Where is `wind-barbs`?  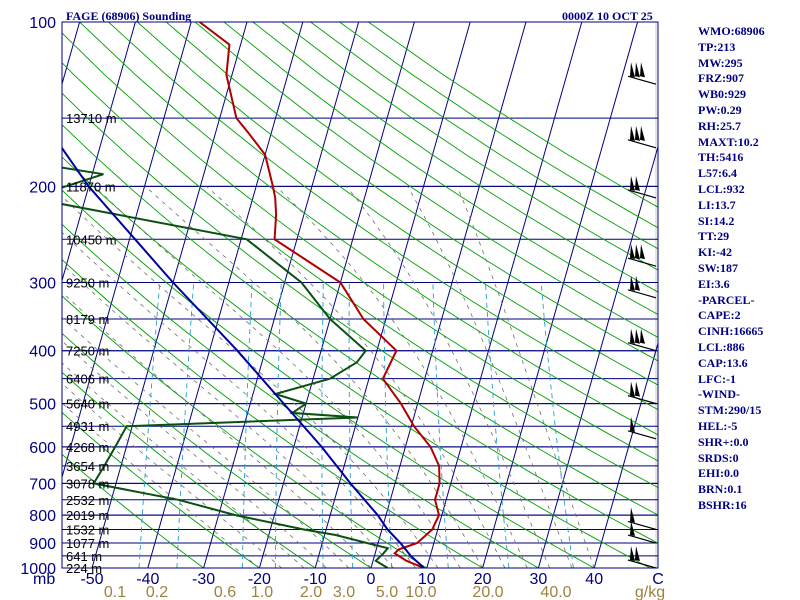
wind-barbs is located at coordinates (642, 295).